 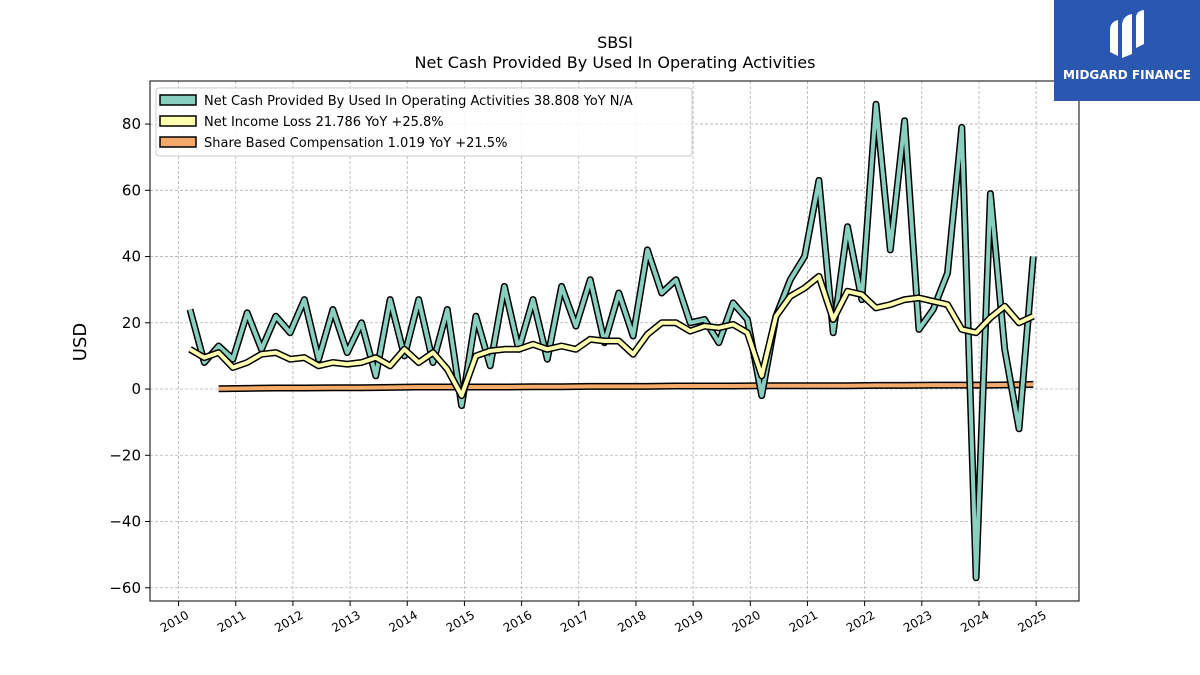 I want to click on y-tick-label: 60, so click(x=131, y=190).